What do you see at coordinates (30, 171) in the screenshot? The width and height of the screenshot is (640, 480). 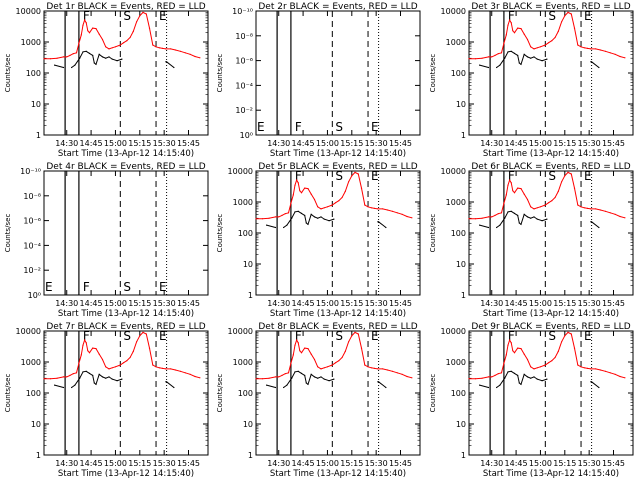 I see `y-tick-label: 10⁻¹⁰` at bounding box center [30, 171].